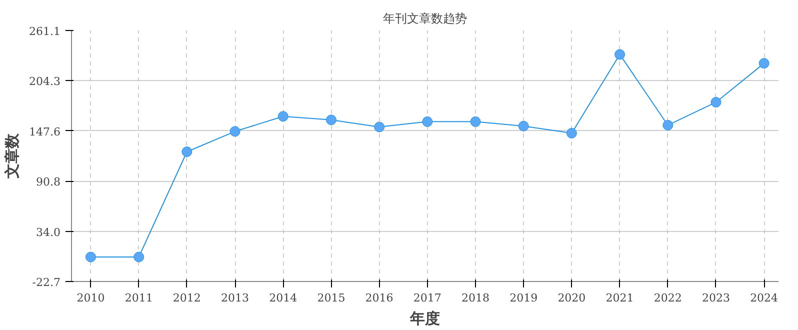 Image resolution: width=798 pixels, height=330 pixels. What do you see at coordinates (12, 156) in the screenshot?
I see `y-axis-title: 文章数` at bounding box center [12, 156].